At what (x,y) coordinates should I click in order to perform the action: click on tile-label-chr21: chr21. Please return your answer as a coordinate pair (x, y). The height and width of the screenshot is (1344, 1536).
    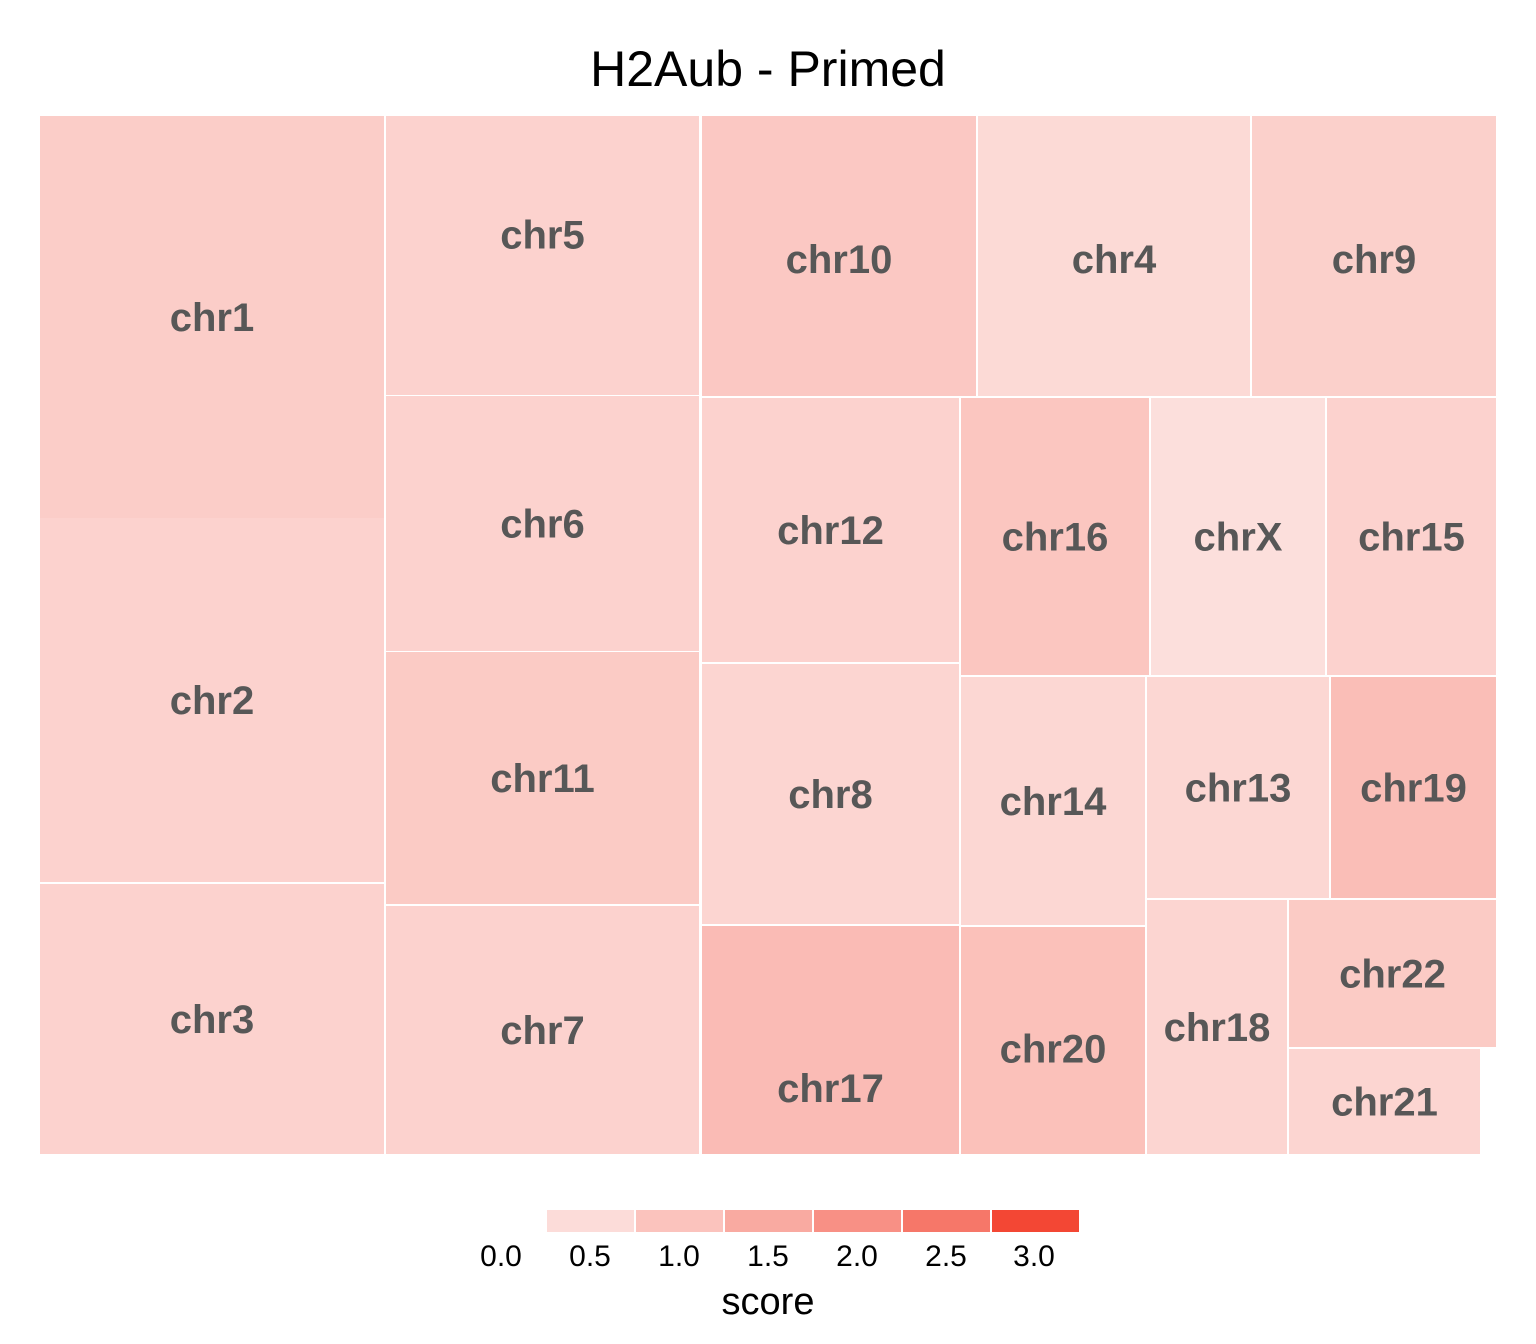
    Looking at the image, I should click on (1384, 1103).